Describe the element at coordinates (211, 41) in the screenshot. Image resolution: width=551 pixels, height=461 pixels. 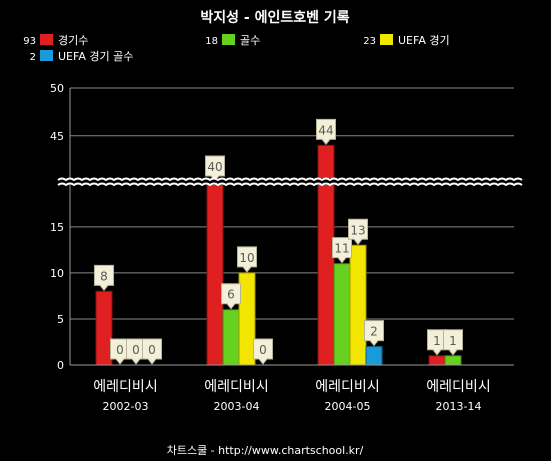
I see `legend-total: 18` at that location.